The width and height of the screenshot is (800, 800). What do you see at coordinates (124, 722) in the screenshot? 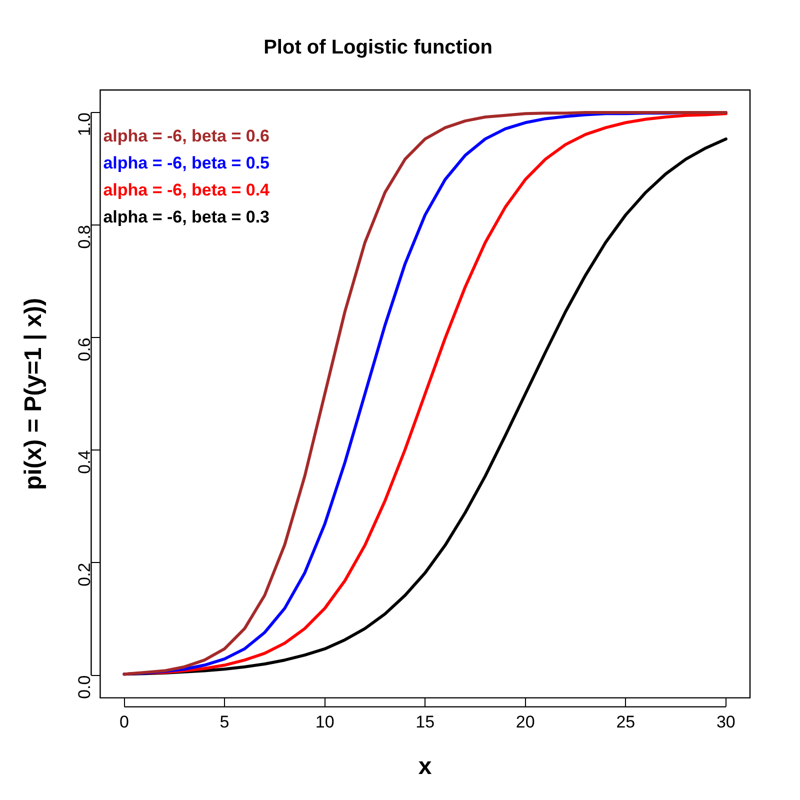
I see `x-tick-label: 0` at bounding box center [124, 722].